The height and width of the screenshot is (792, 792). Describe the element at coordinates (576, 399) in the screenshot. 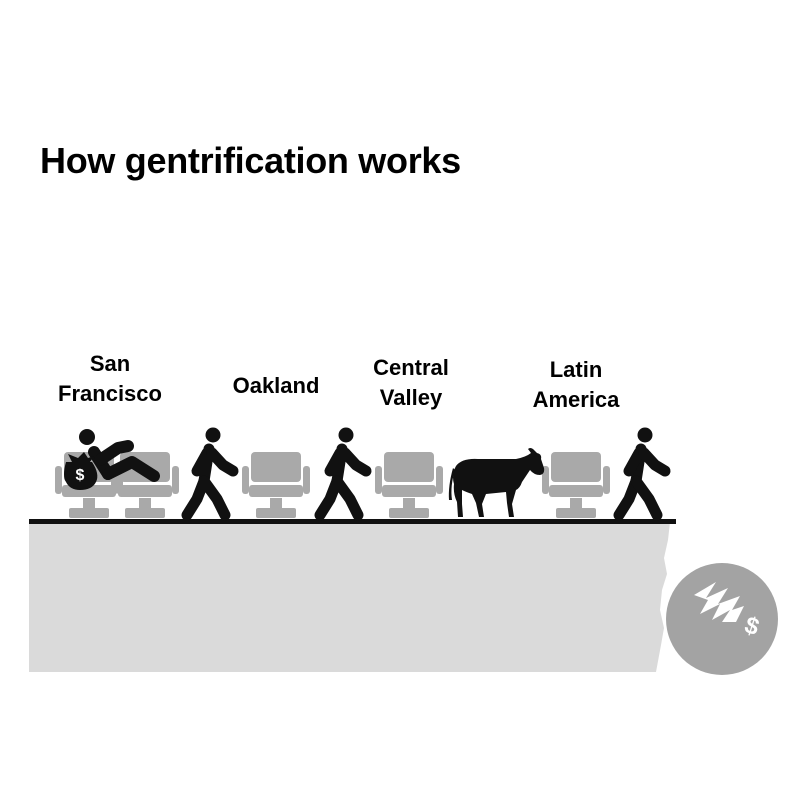

I see `label-latin-america-line2: America` at that location.